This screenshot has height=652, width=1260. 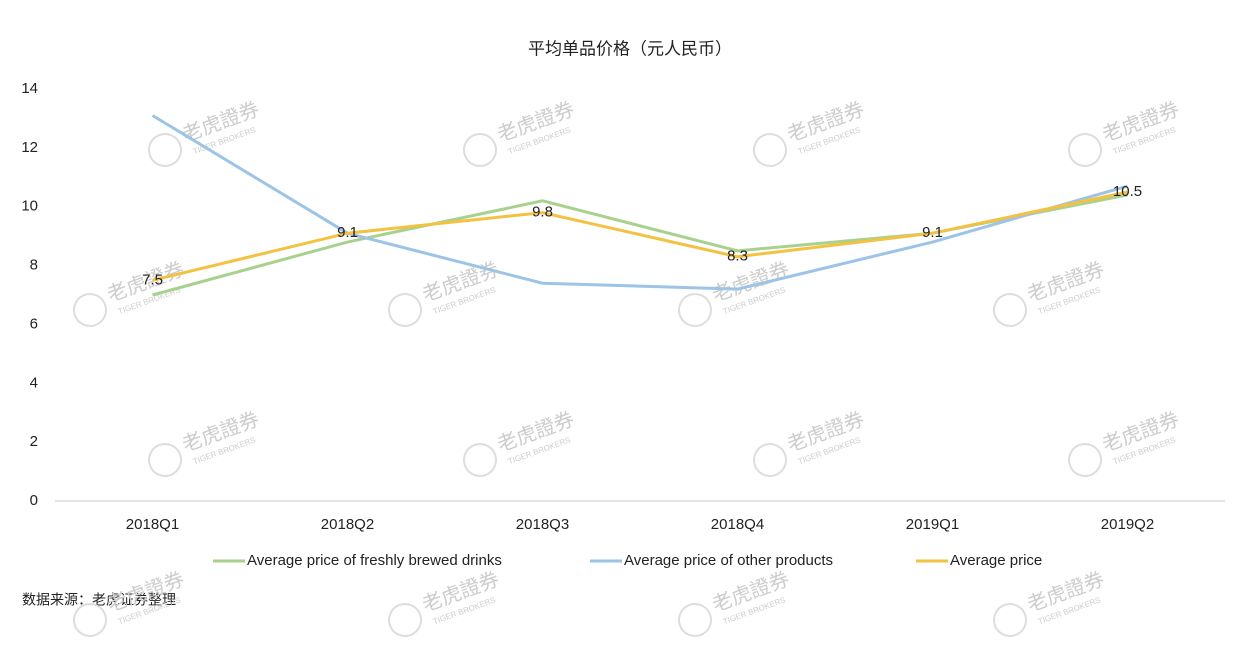 I want to click on legend-label: Average price, so click(x=996, y=560).